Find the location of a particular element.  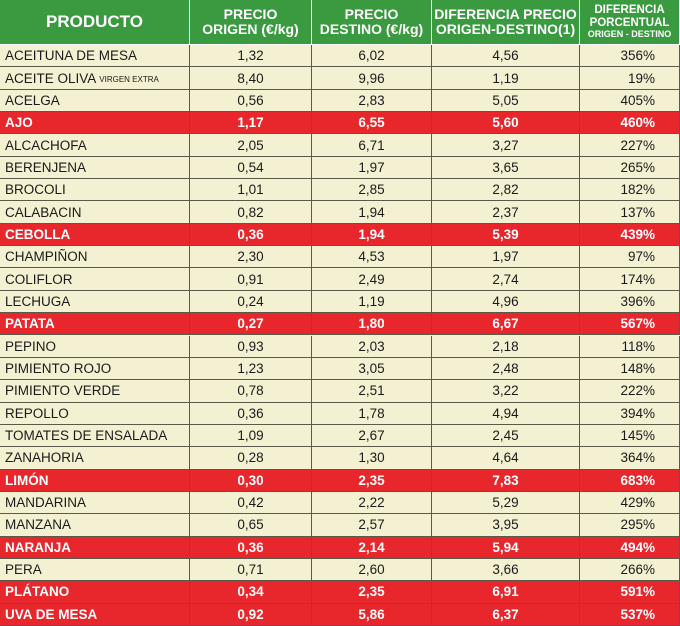

value-cell: 266% is located at coordinates (630, 570).